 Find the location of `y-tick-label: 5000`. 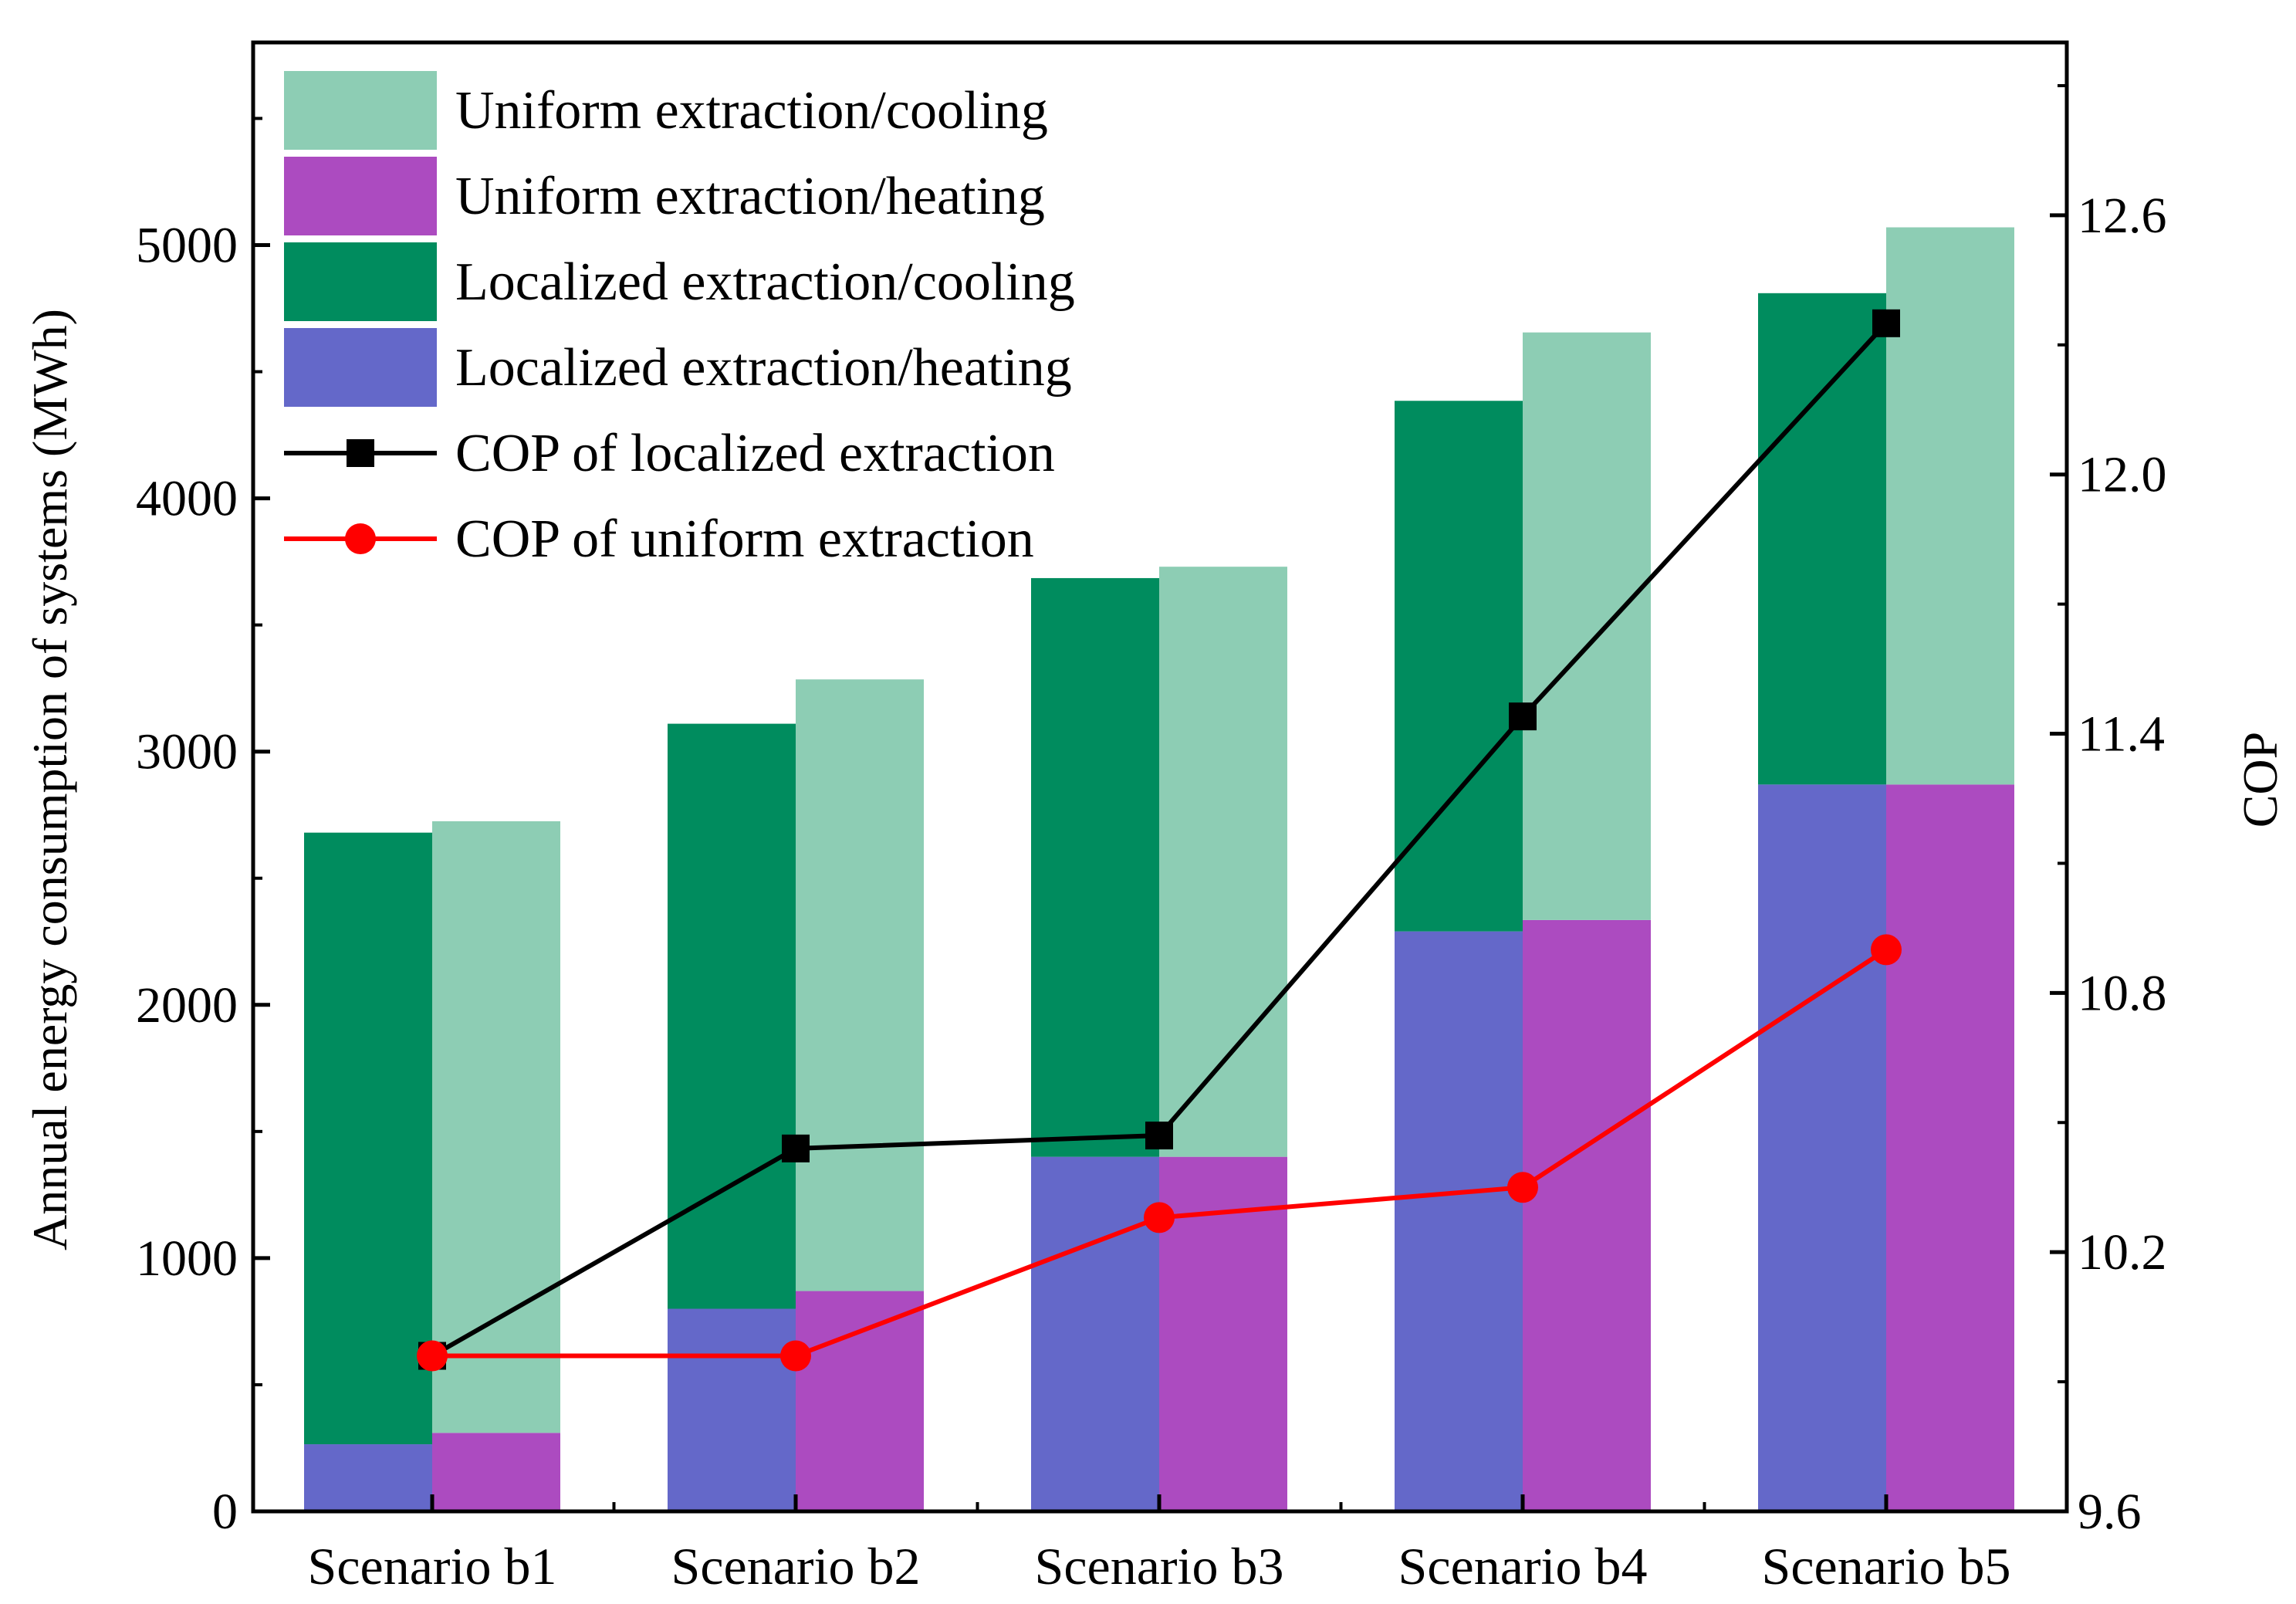

y-tick-label: 5000 is located at coordinates (187, 245).